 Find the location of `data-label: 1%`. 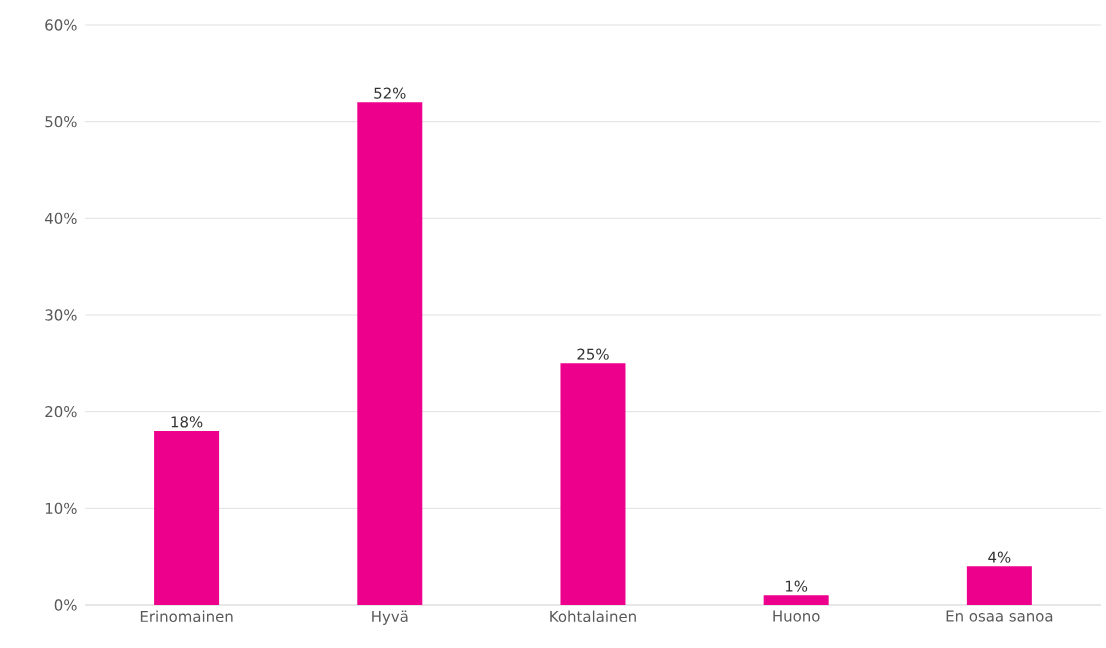

data-label: 1% is located at coordinates (796, 586).